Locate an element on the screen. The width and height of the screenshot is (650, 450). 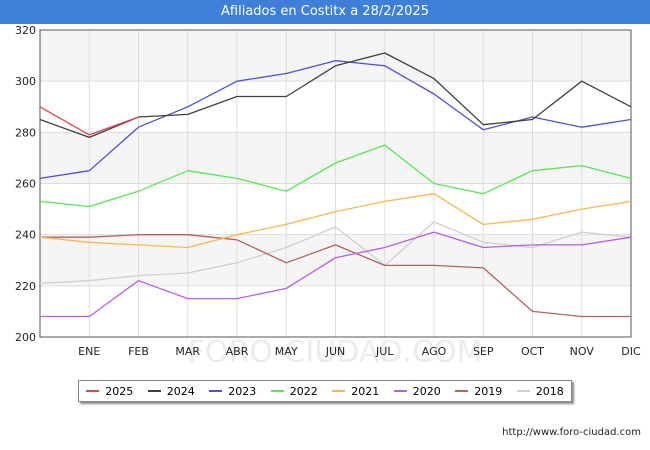
legend-label: 2021 is located at coordinates (365, 391).